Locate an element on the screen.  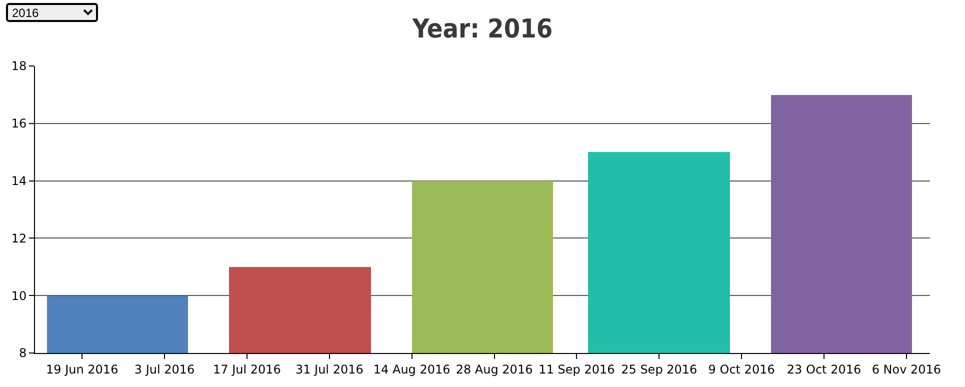
x-tick-label: 11 Sep 2016 is located at coordinates (576, 369).